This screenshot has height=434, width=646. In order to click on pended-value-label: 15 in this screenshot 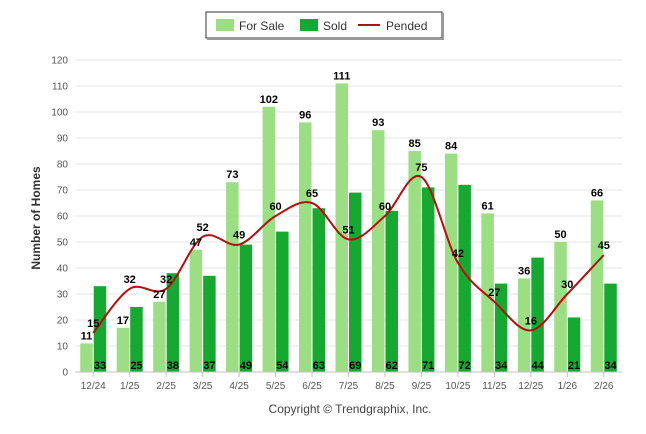, I will do `click(93, 324)`.